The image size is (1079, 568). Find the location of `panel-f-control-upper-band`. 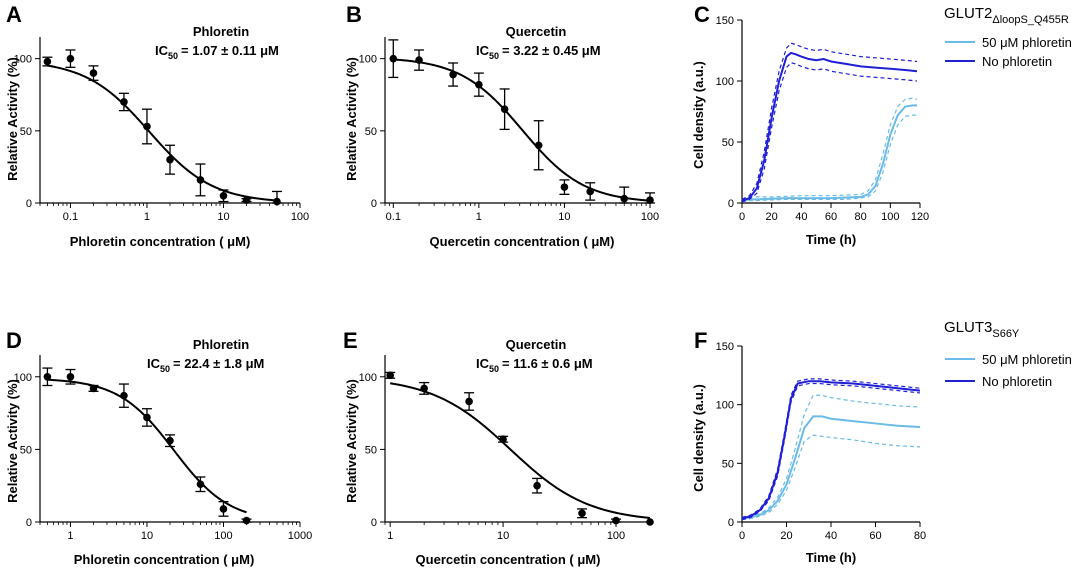

panel-f-control-upper-band is located at coordinates (831, 448).